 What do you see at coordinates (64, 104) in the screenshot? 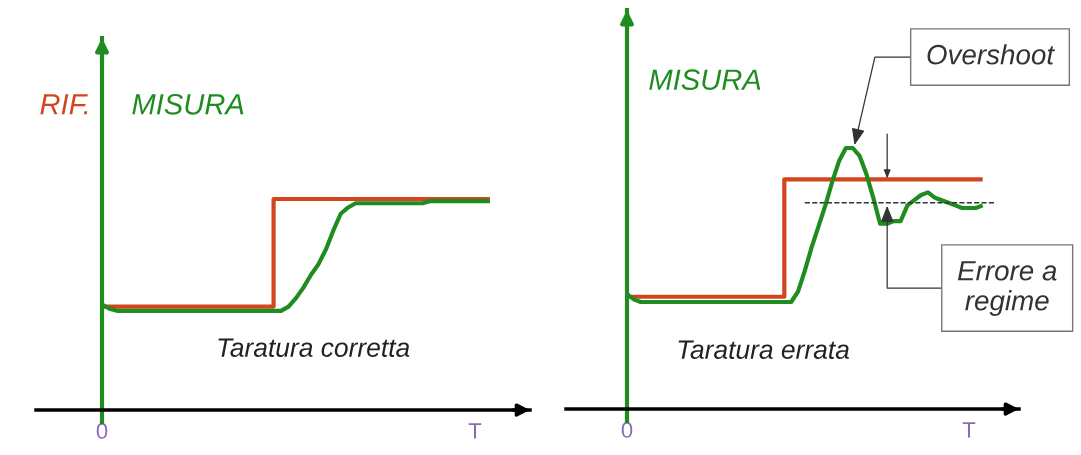
I see `text: RIF.` at bounding box center [64, 104].